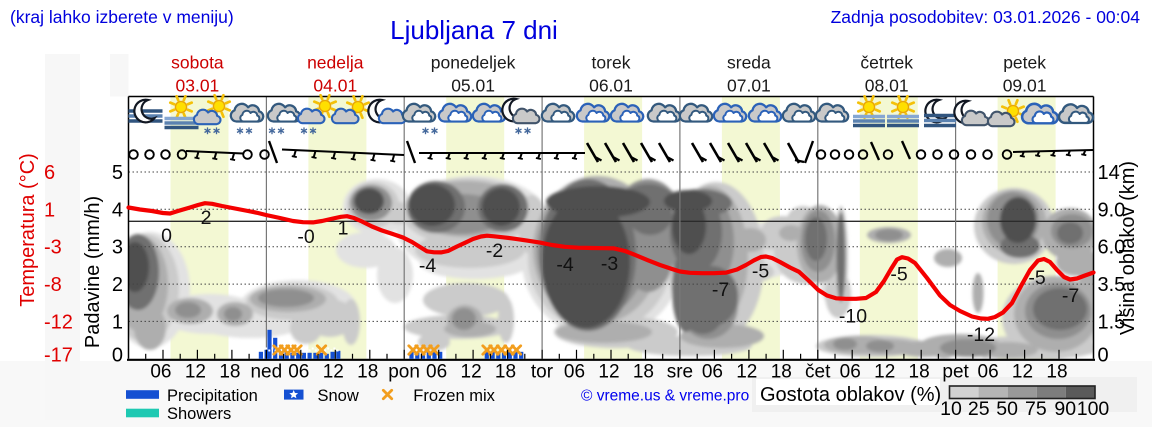 The width and height of the screenshot is (1152, 443). I want to click on svg-text: pon, so click(404, 371).